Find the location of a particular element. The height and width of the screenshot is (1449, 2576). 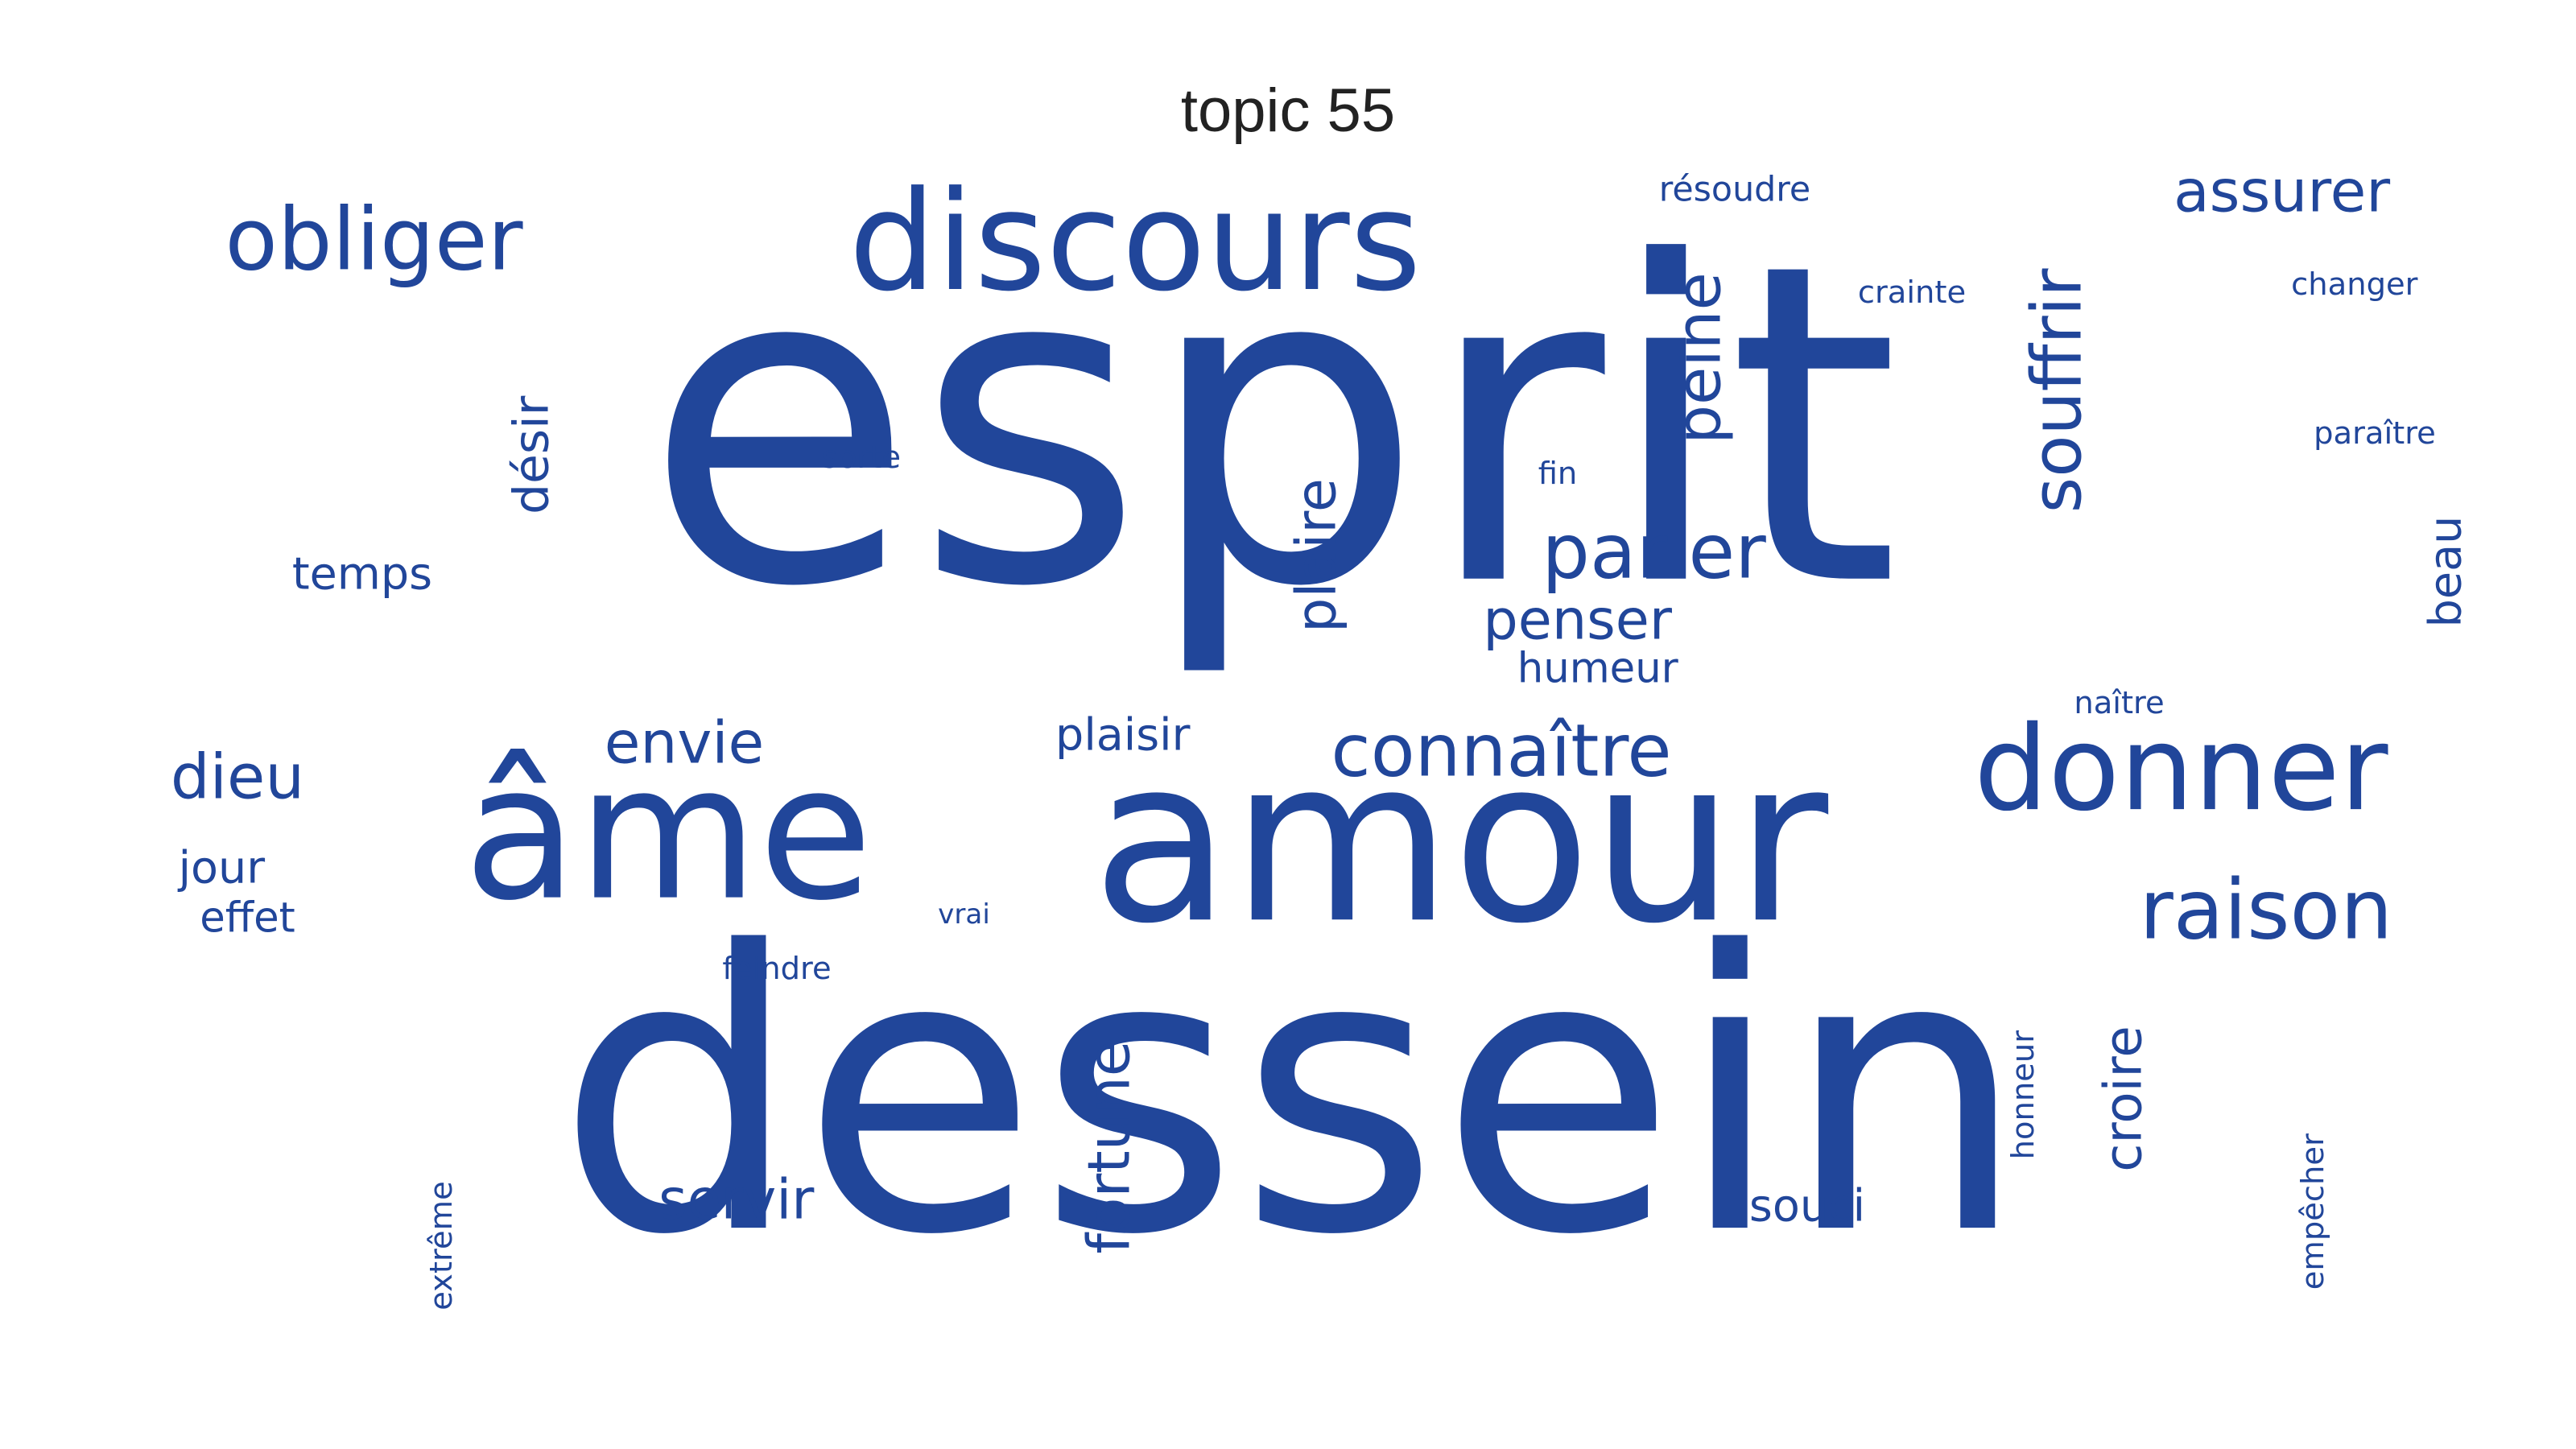

word-souci: souci is located at coordinates (1807, 1206).